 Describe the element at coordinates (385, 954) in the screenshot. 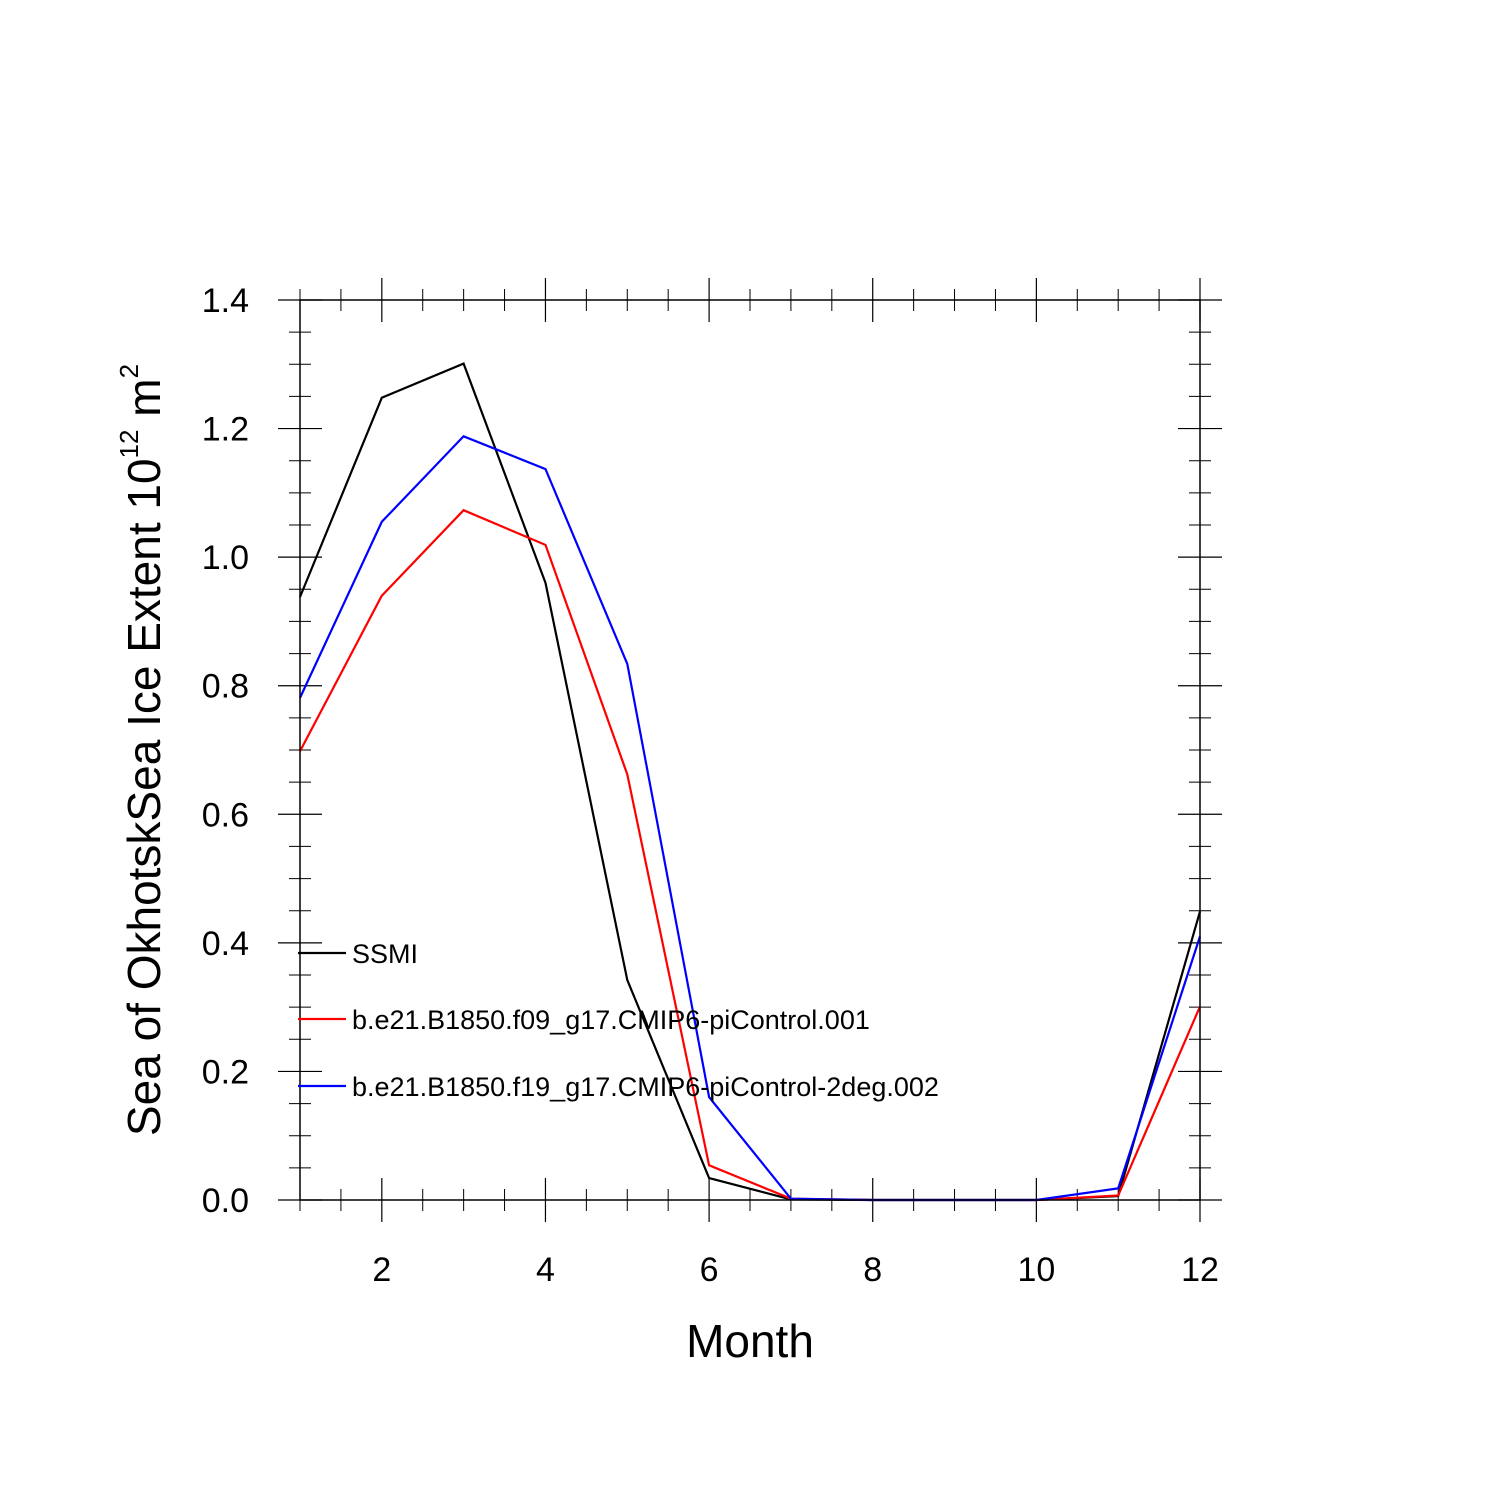

I see `legend-label-1: SSMI` at that location.